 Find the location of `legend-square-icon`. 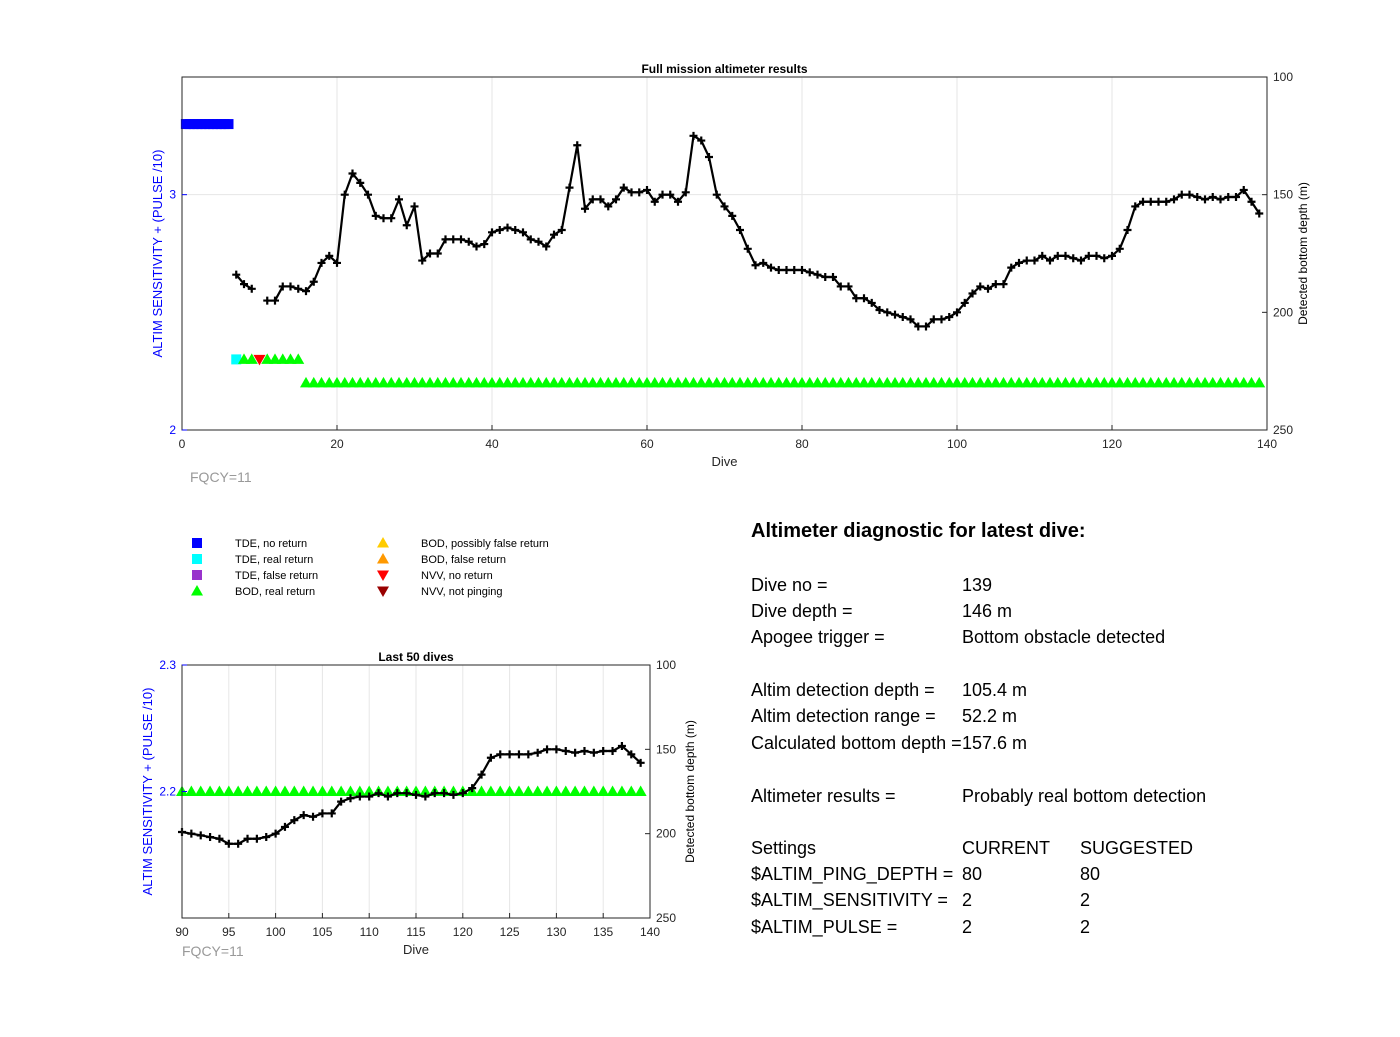

legend-square-icon is located at coordinates (197, 575).